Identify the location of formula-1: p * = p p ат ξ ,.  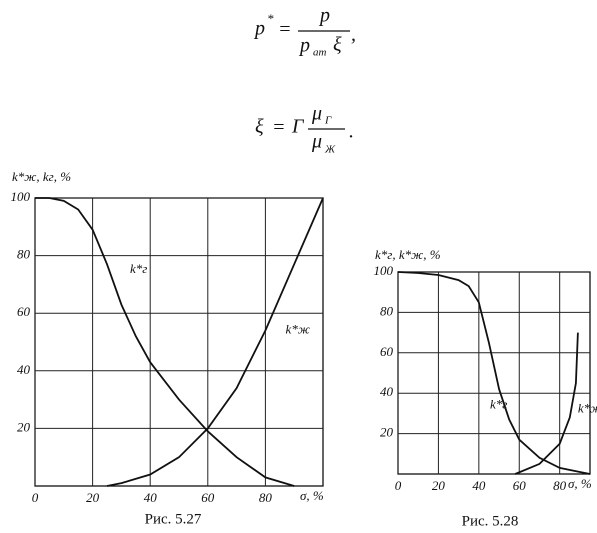
(304, 32).